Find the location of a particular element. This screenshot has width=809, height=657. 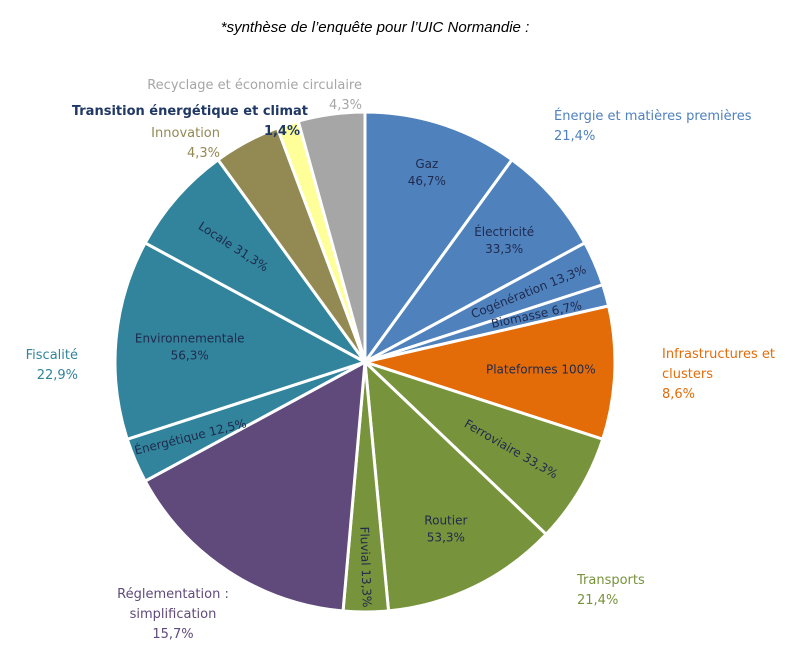

pie-slice-label: Environnementale 56,3% is located at coordinates (190, 347).